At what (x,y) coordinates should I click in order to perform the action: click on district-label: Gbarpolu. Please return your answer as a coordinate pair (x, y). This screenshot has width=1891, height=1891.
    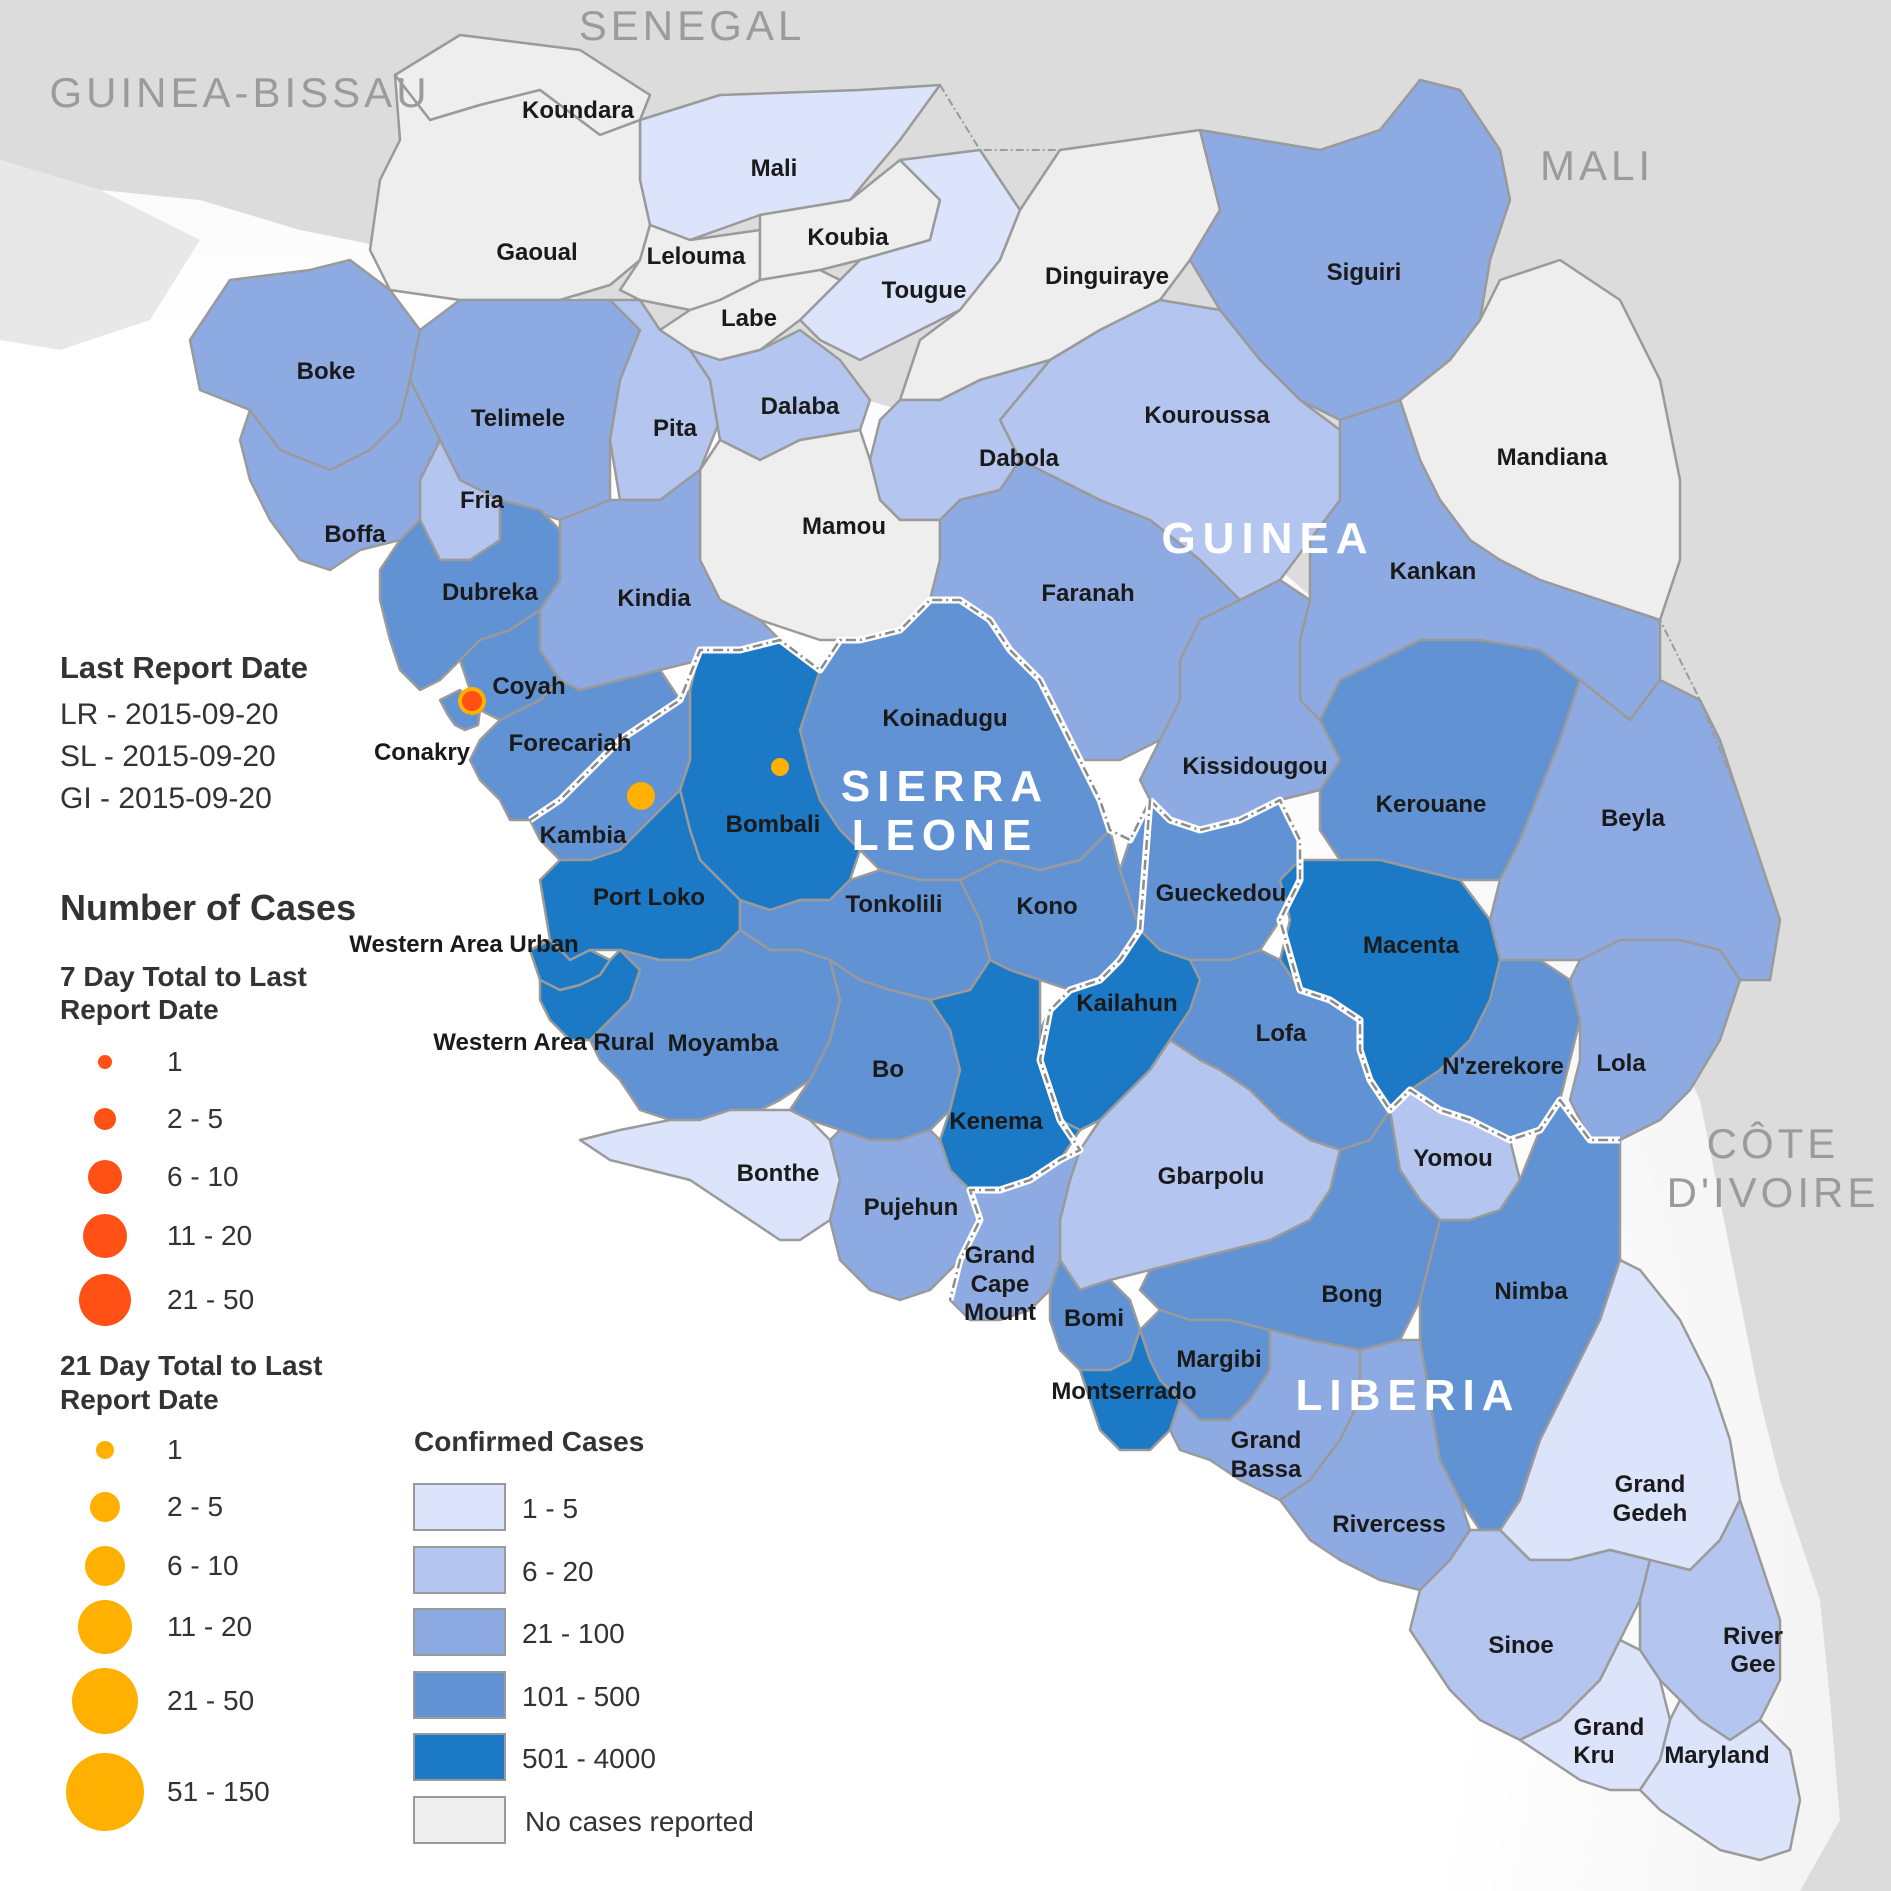
    Looking at the image, I should click on (1211, 1176).